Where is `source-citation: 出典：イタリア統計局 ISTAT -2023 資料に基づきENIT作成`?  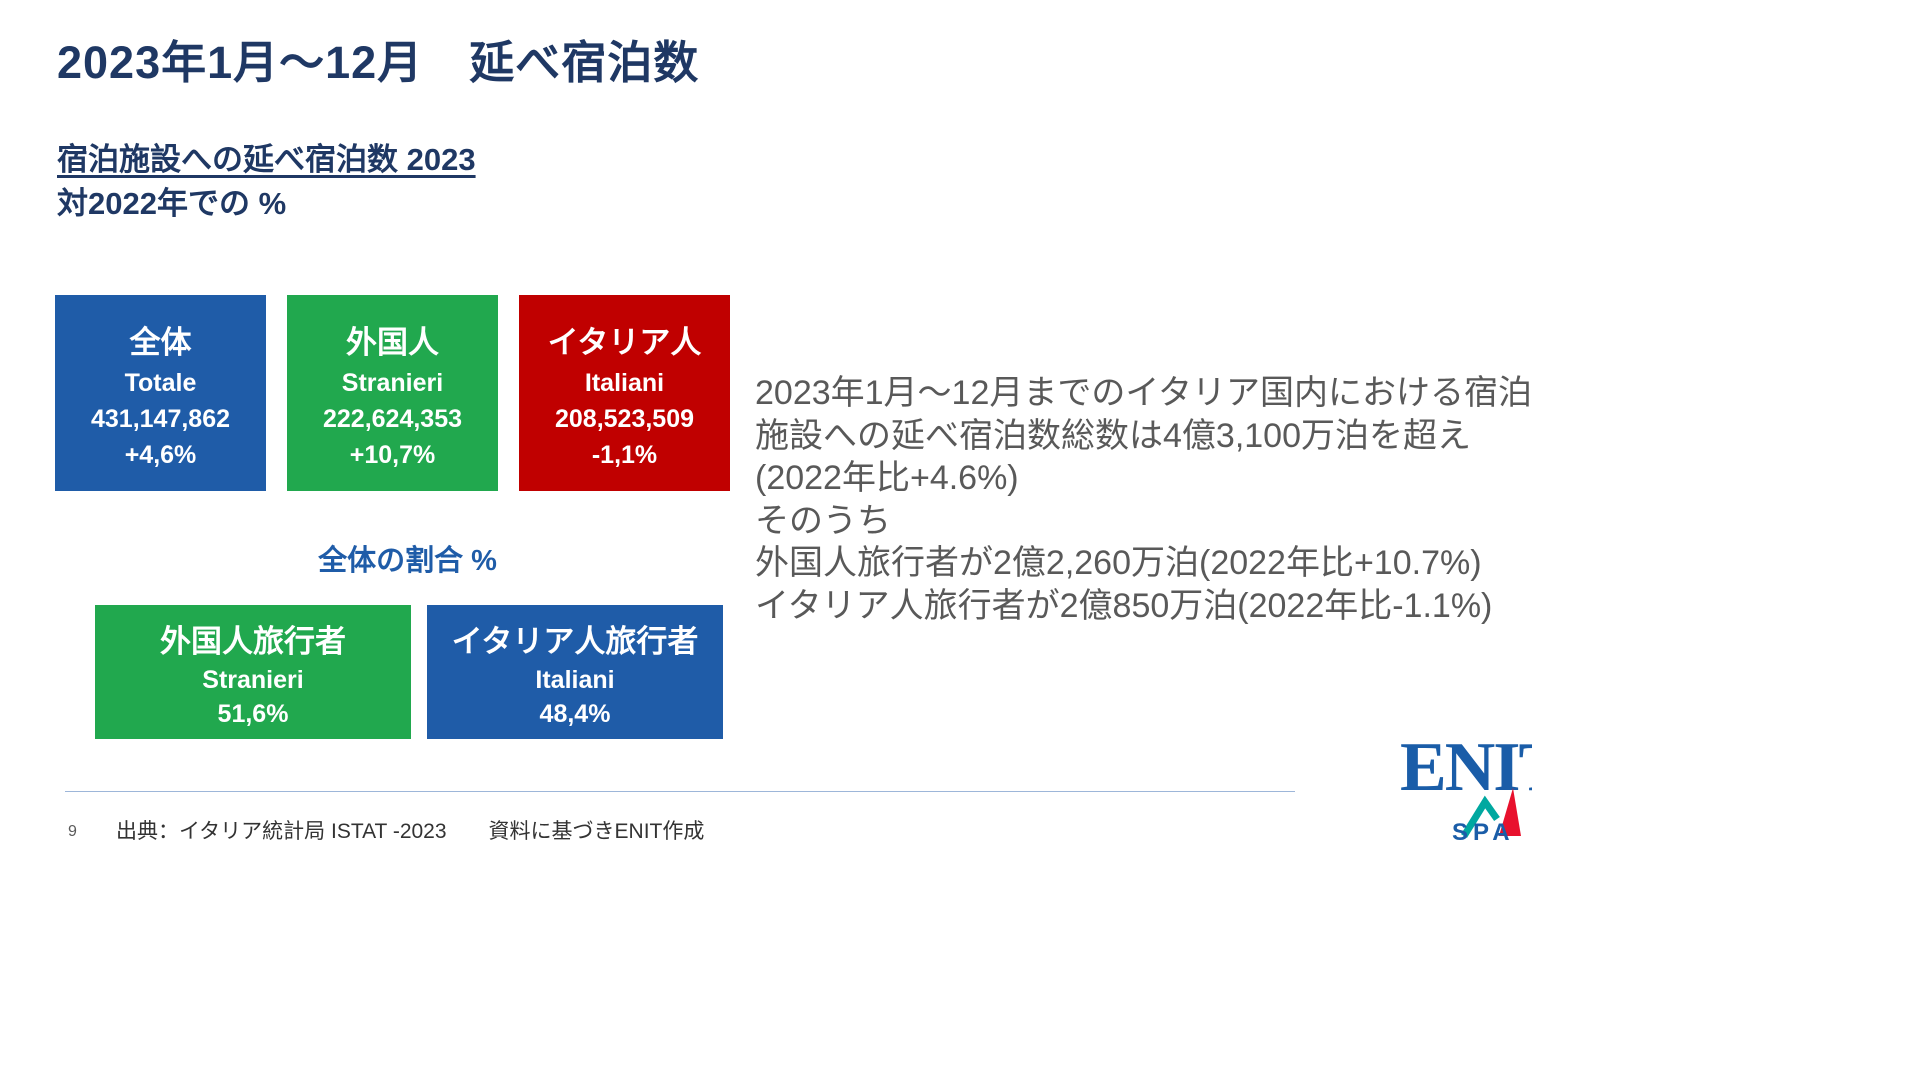
source-citation: 出典：イタリア統計局 ISTAT -2023 資料に基づきENIT作成 is located at coordinates (410, 831).